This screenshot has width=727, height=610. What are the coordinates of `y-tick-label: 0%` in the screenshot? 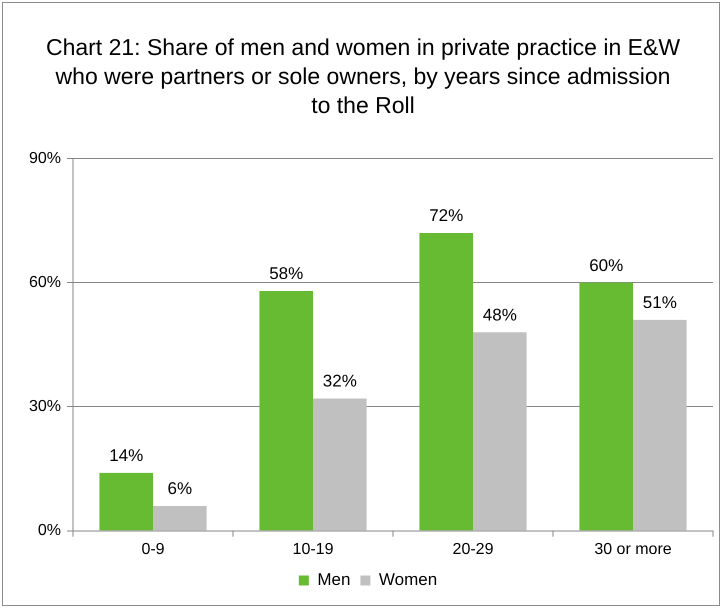 It's located at (50, 531).